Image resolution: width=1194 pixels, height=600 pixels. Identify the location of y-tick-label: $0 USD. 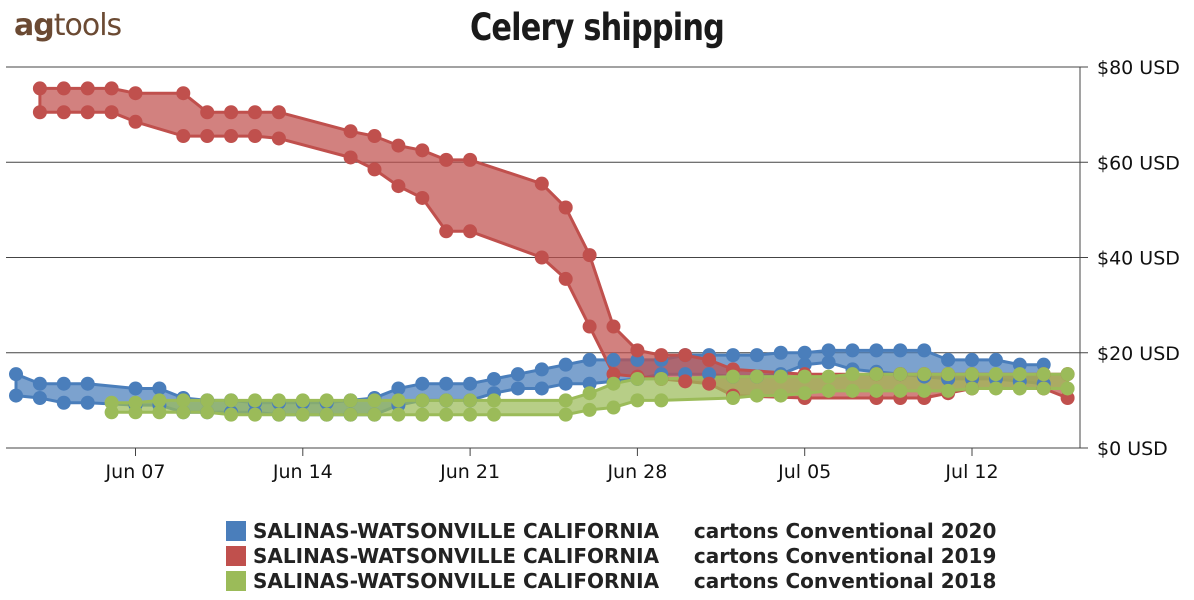
(1132, 449).